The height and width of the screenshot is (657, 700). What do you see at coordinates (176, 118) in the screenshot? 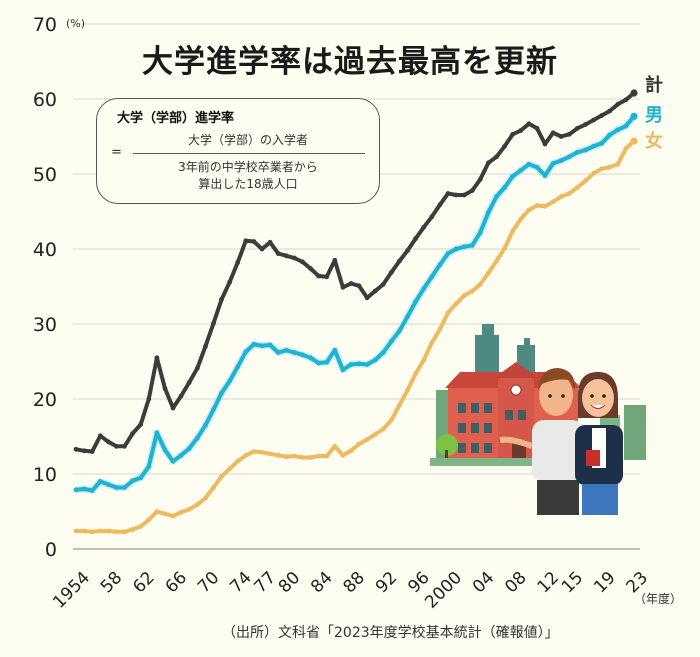
I see `formula-heading: 大学（学部）進学率` at bounding box center [176, 118].